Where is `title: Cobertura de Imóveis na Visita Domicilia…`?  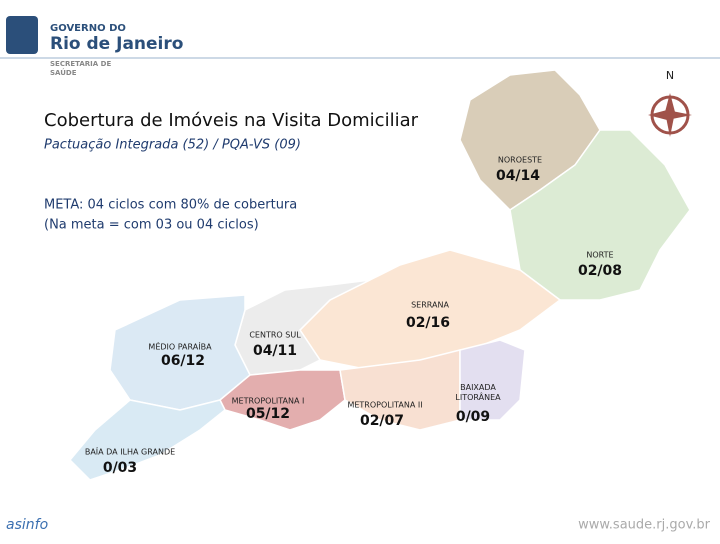
title: Cobertura de Imóveis na Visita Domicilia… is located at coordinates (231, 120).